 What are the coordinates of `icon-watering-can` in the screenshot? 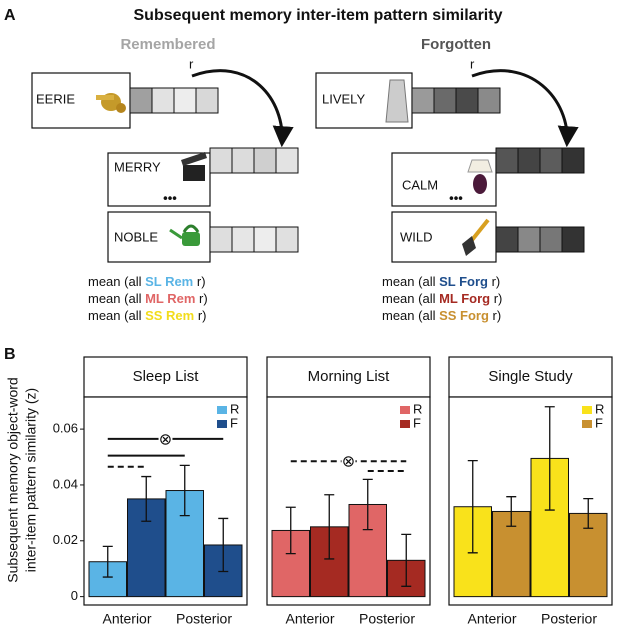 It's located at (184, 235).